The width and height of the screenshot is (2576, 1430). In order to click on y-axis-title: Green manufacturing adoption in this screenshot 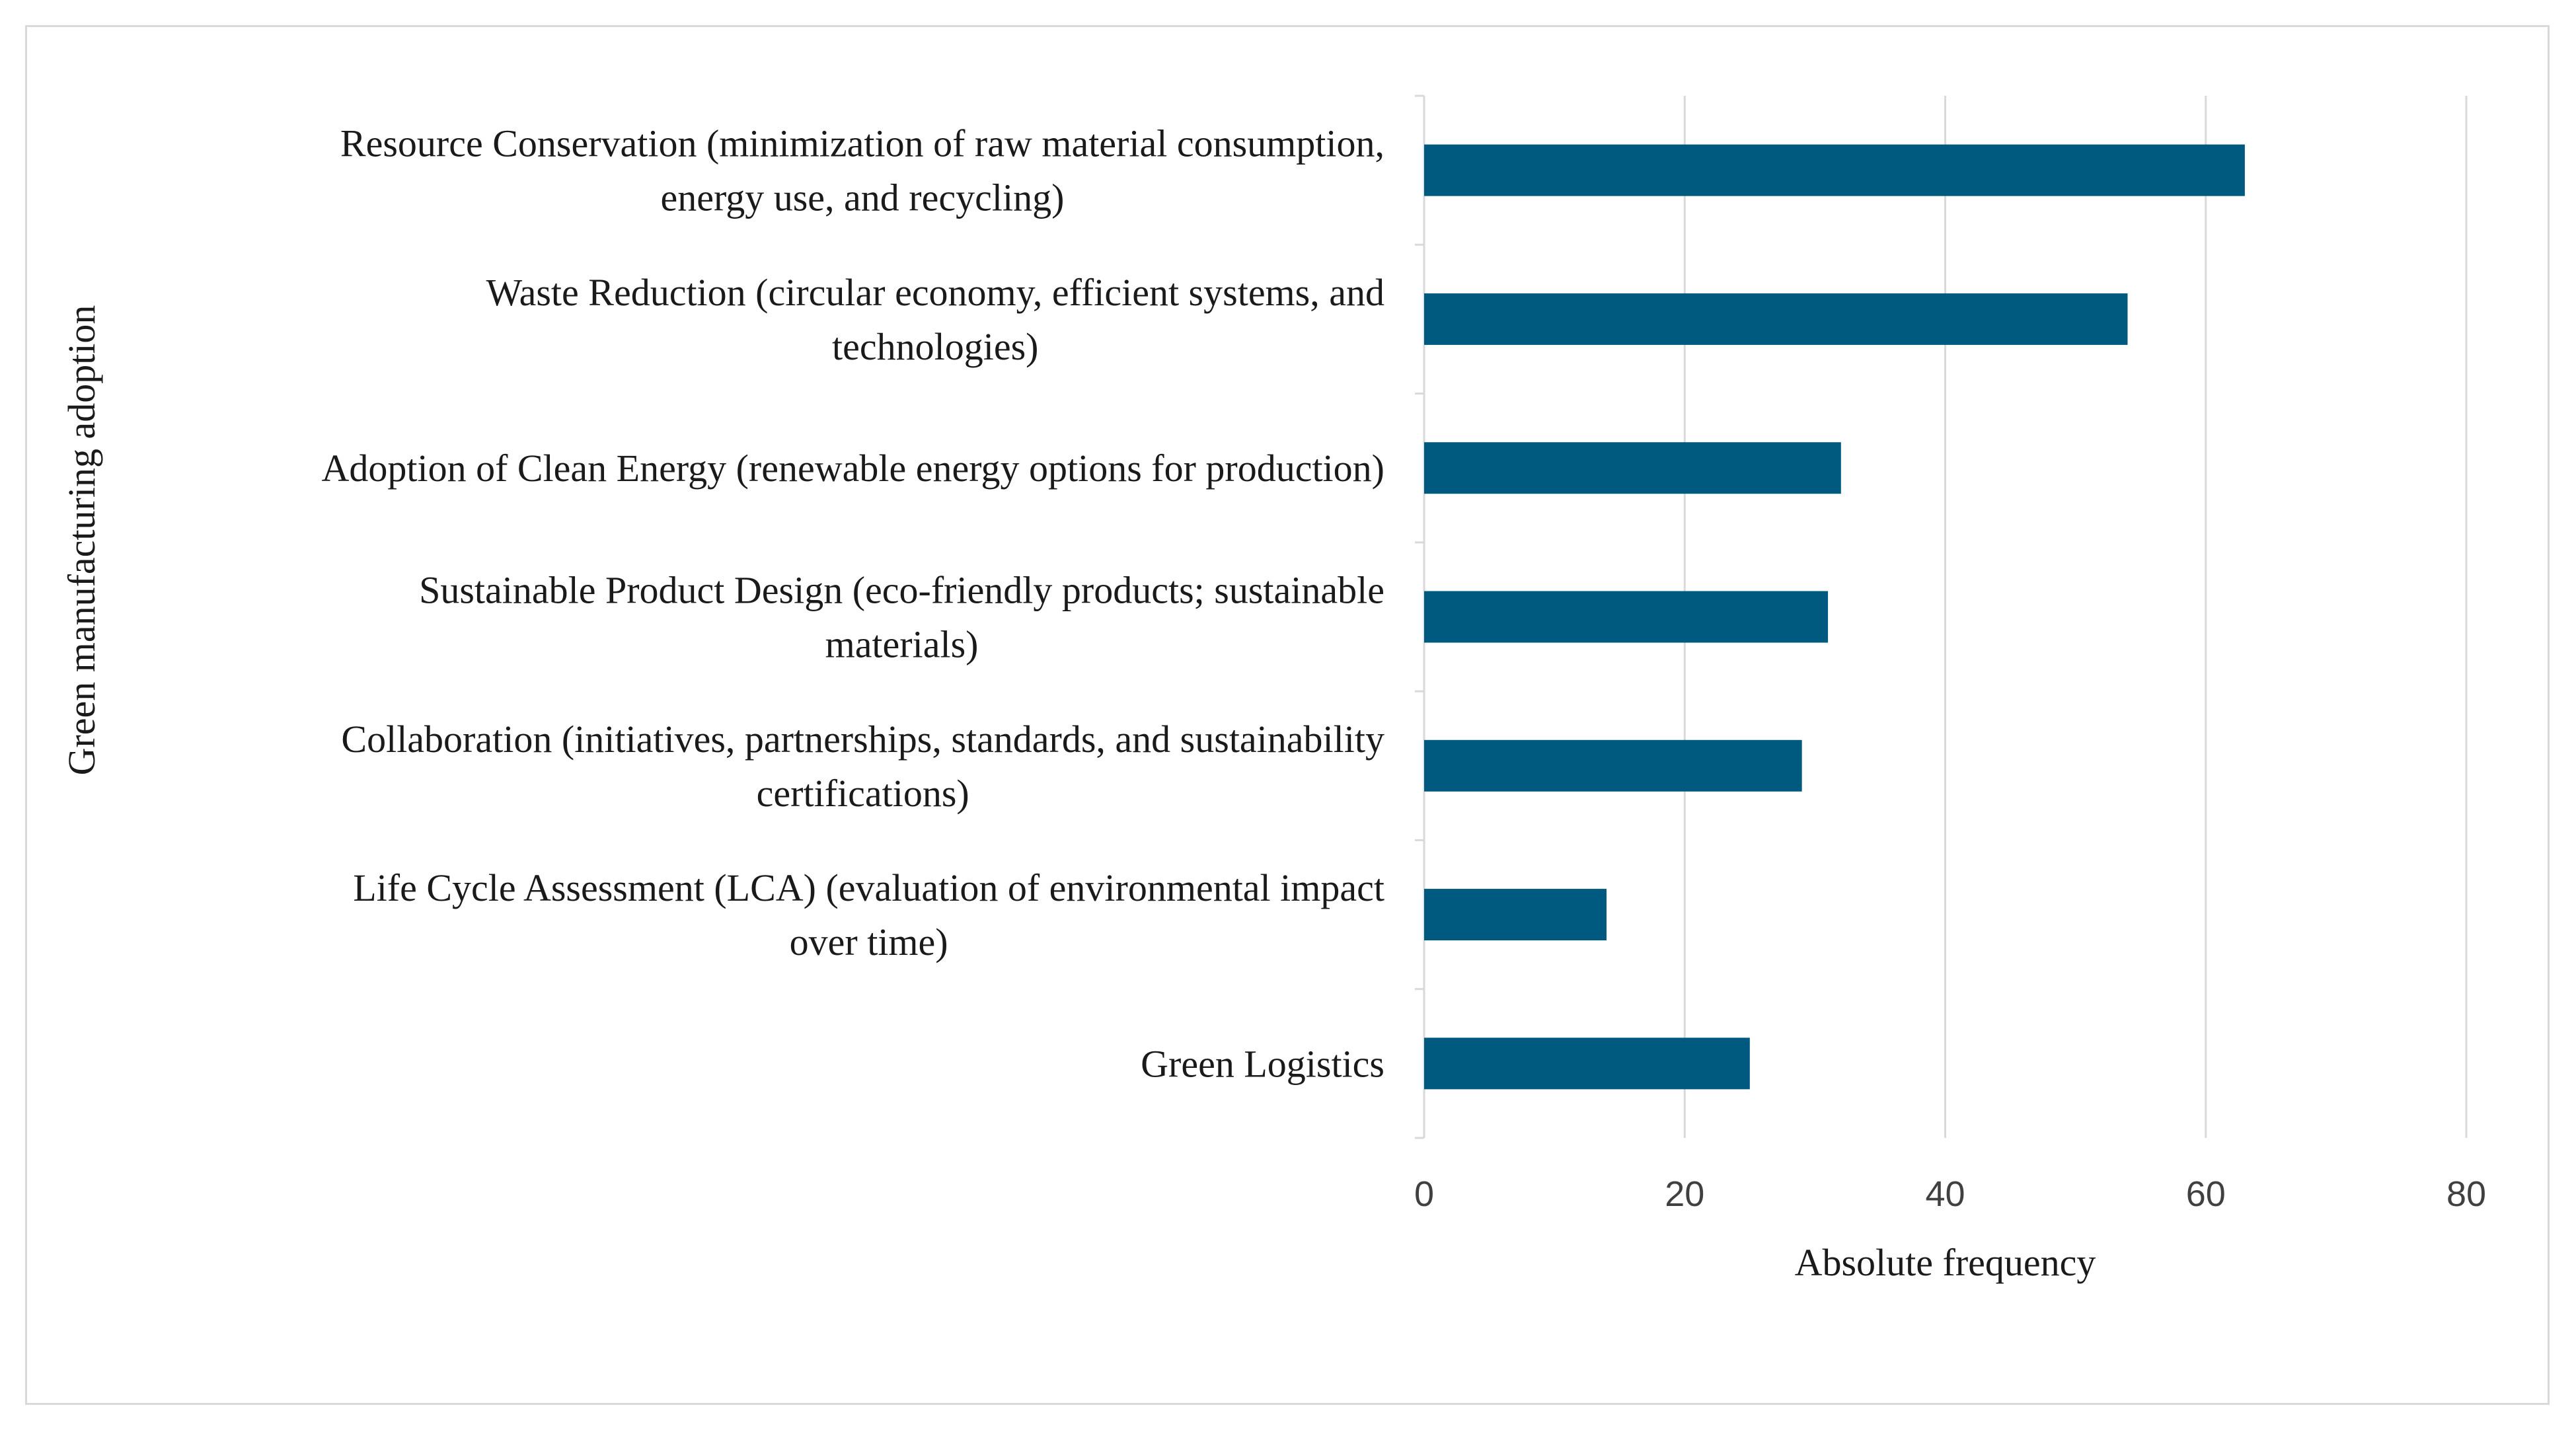, I will do `click(81, 540)`.